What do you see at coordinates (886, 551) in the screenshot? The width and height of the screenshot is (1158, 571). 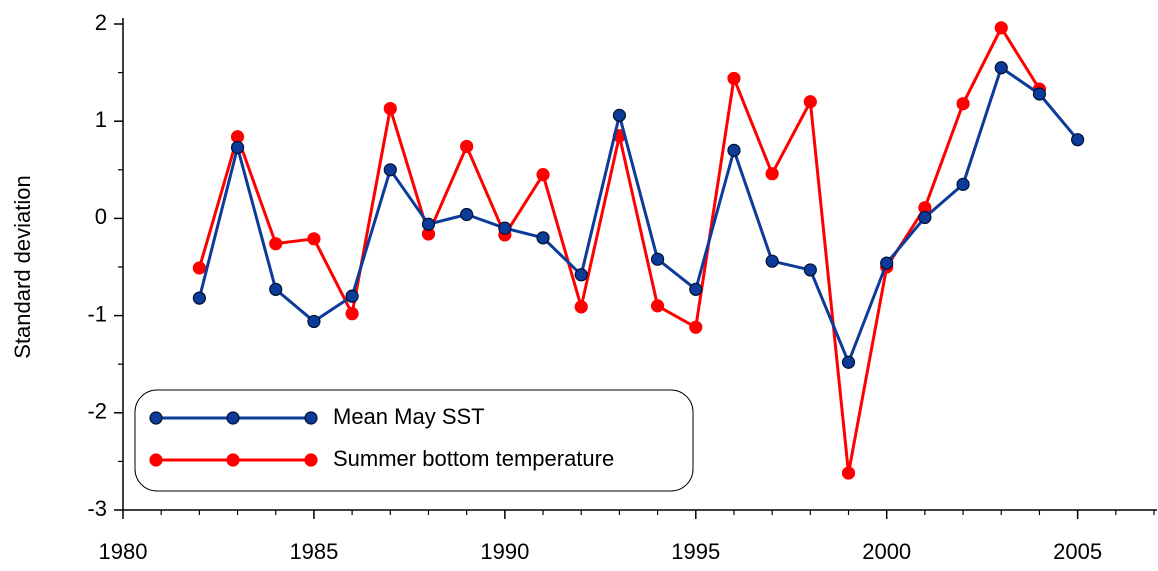 I see `x-tick-label: 2000` at bounding box center [886, 551].